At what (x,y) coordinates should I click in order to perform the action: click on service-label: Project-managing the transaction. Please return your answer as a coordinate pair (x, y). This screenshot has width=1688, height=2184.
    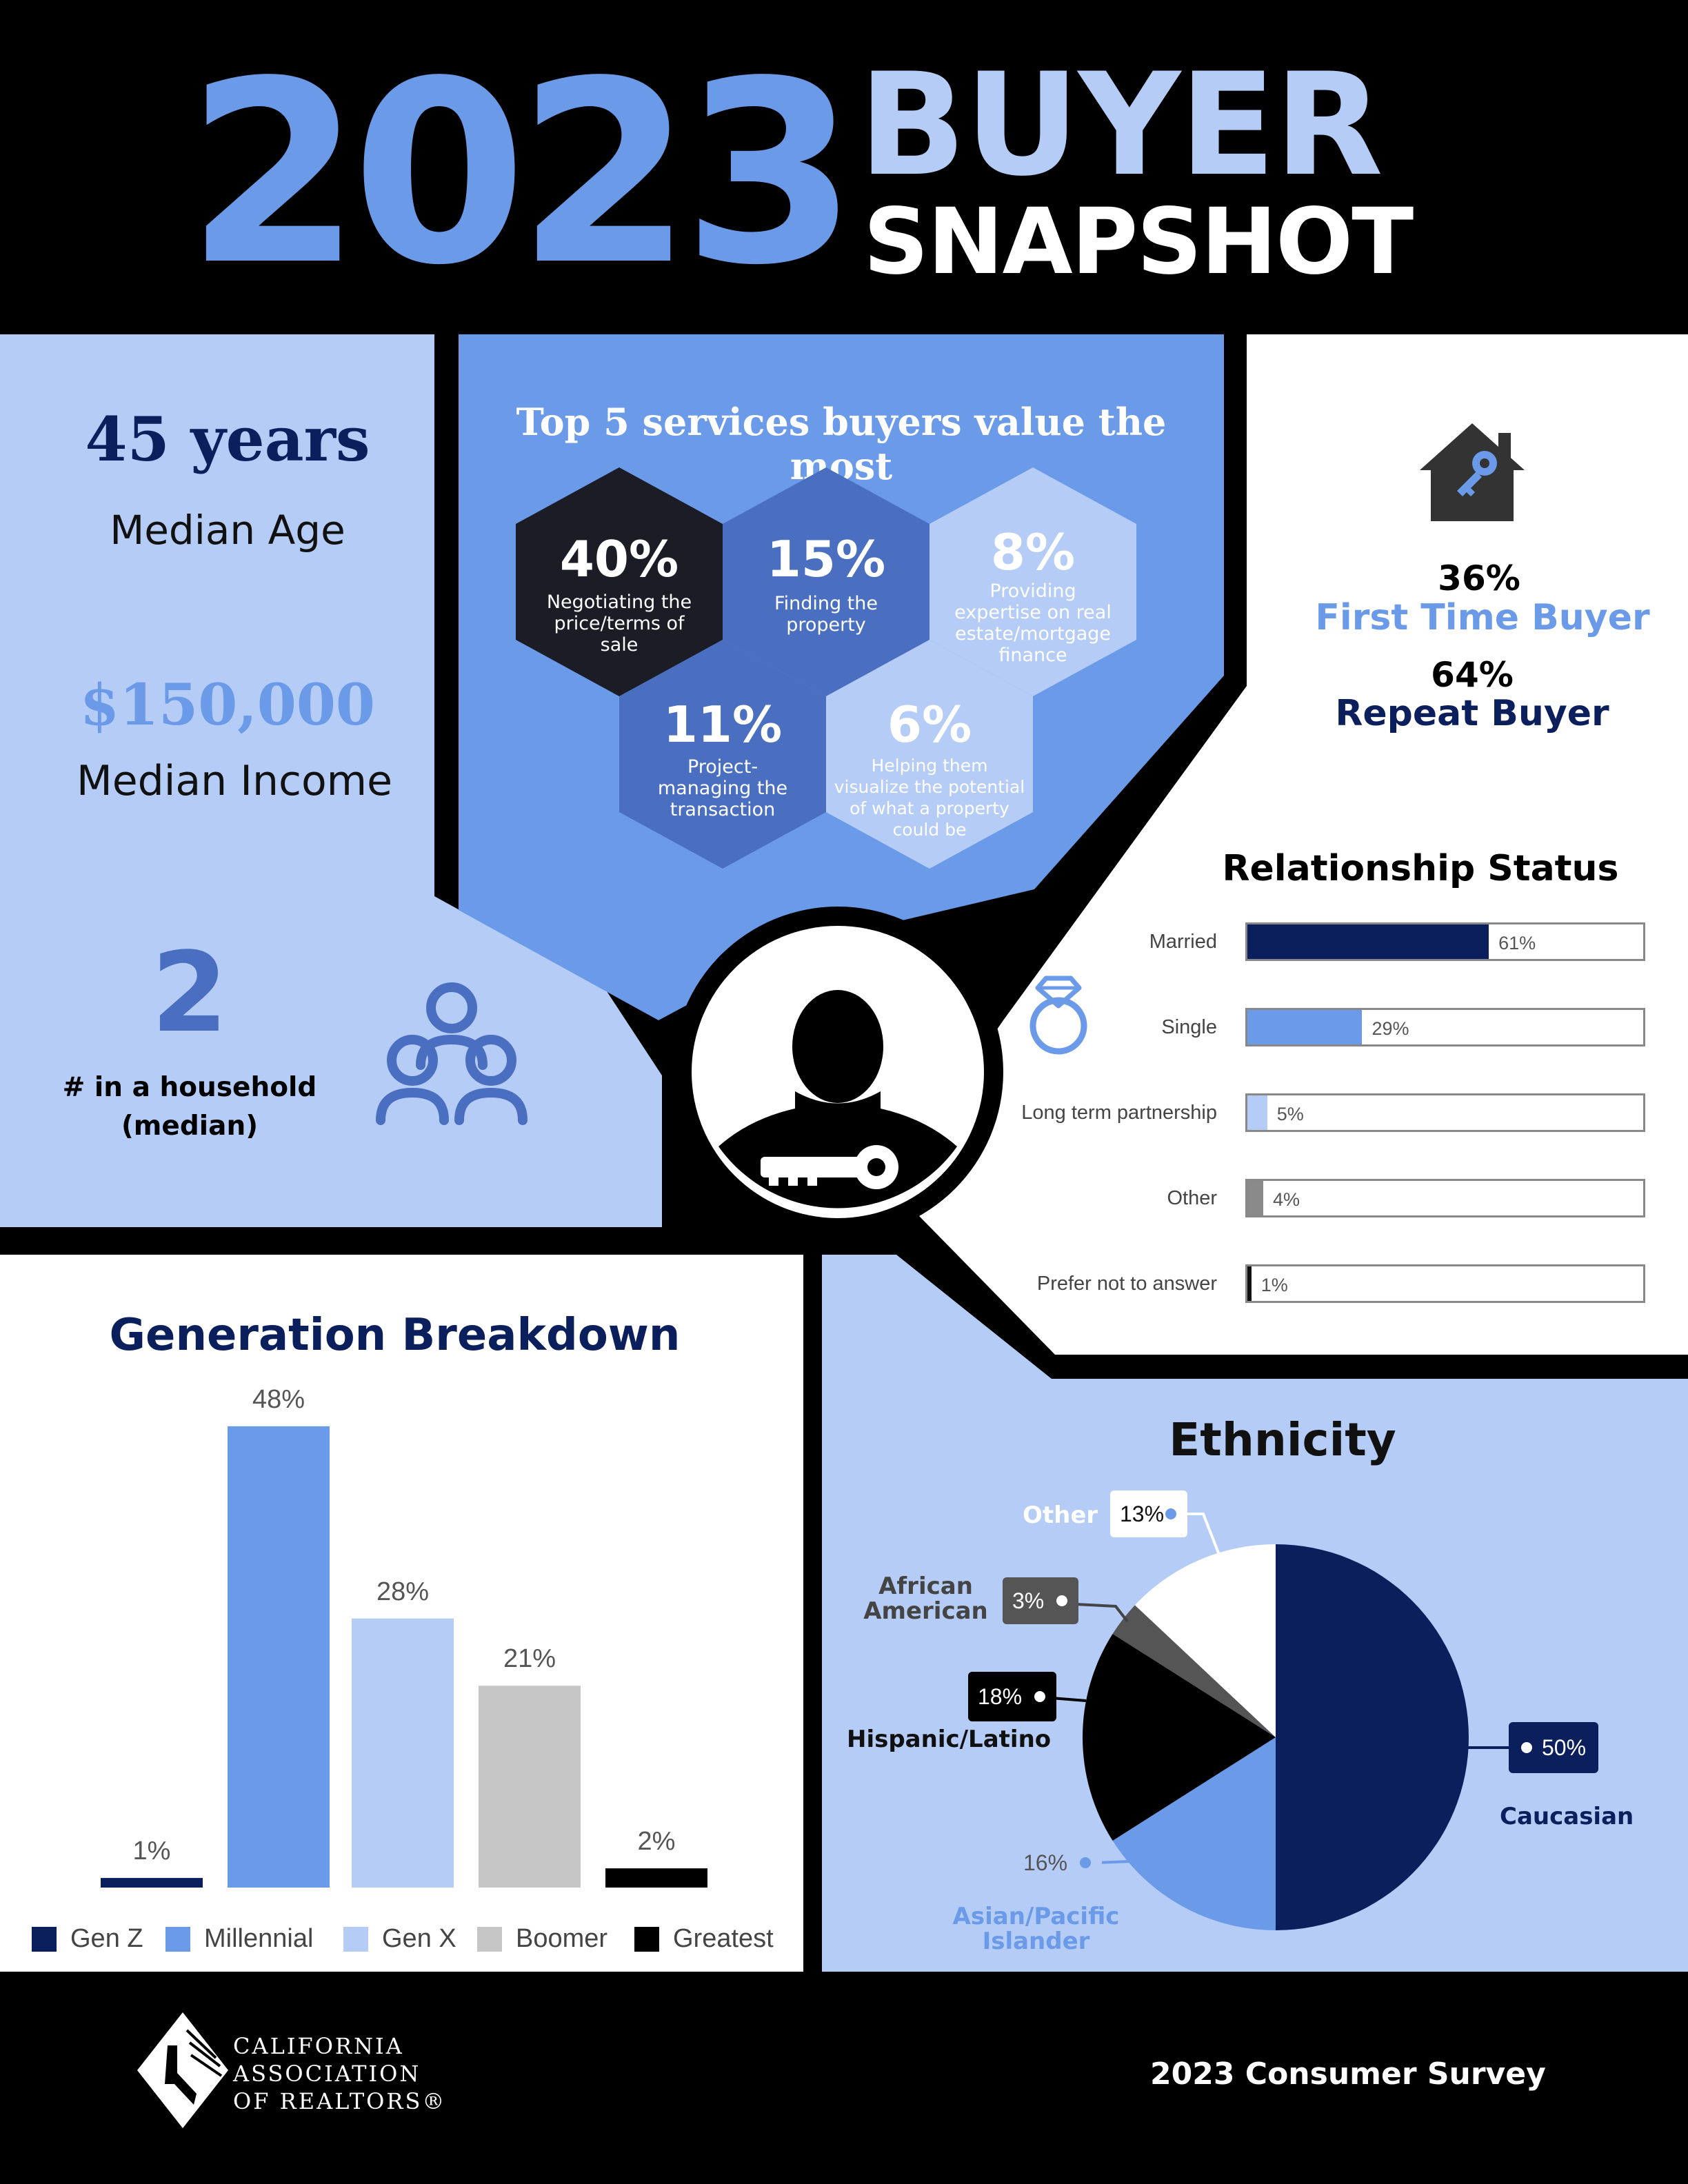
    Looking at the image, I should click on (723, 788).